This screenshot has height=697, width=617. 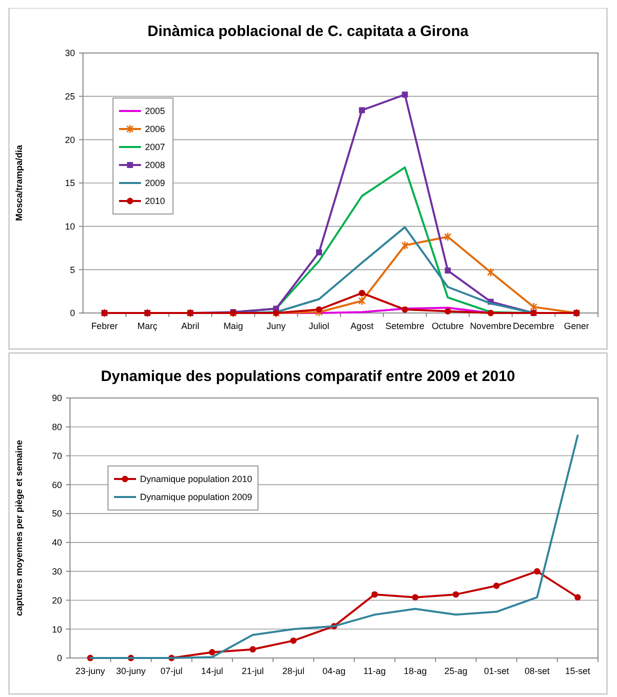 What do you see at coordinates (309, 31) in the screenshot?
I see `chart-title: Dinàmica poblacional de C. capitata a Girona` at bounding box center [309, 31].